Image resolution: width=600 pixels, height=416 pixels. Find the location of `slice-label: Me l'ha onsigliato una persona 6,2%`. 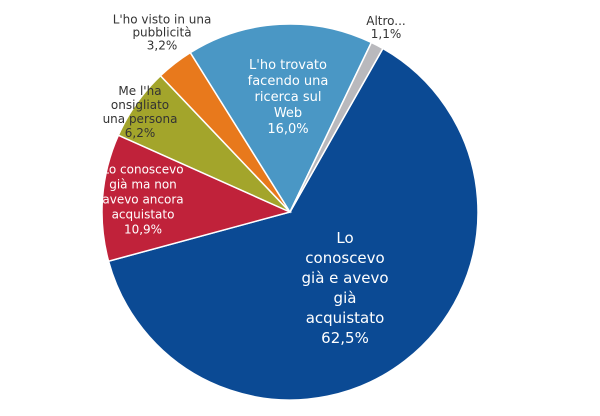

slice-label: Me l'ha onsigliato una persona 6,2% is located at coordinates (140, 112).